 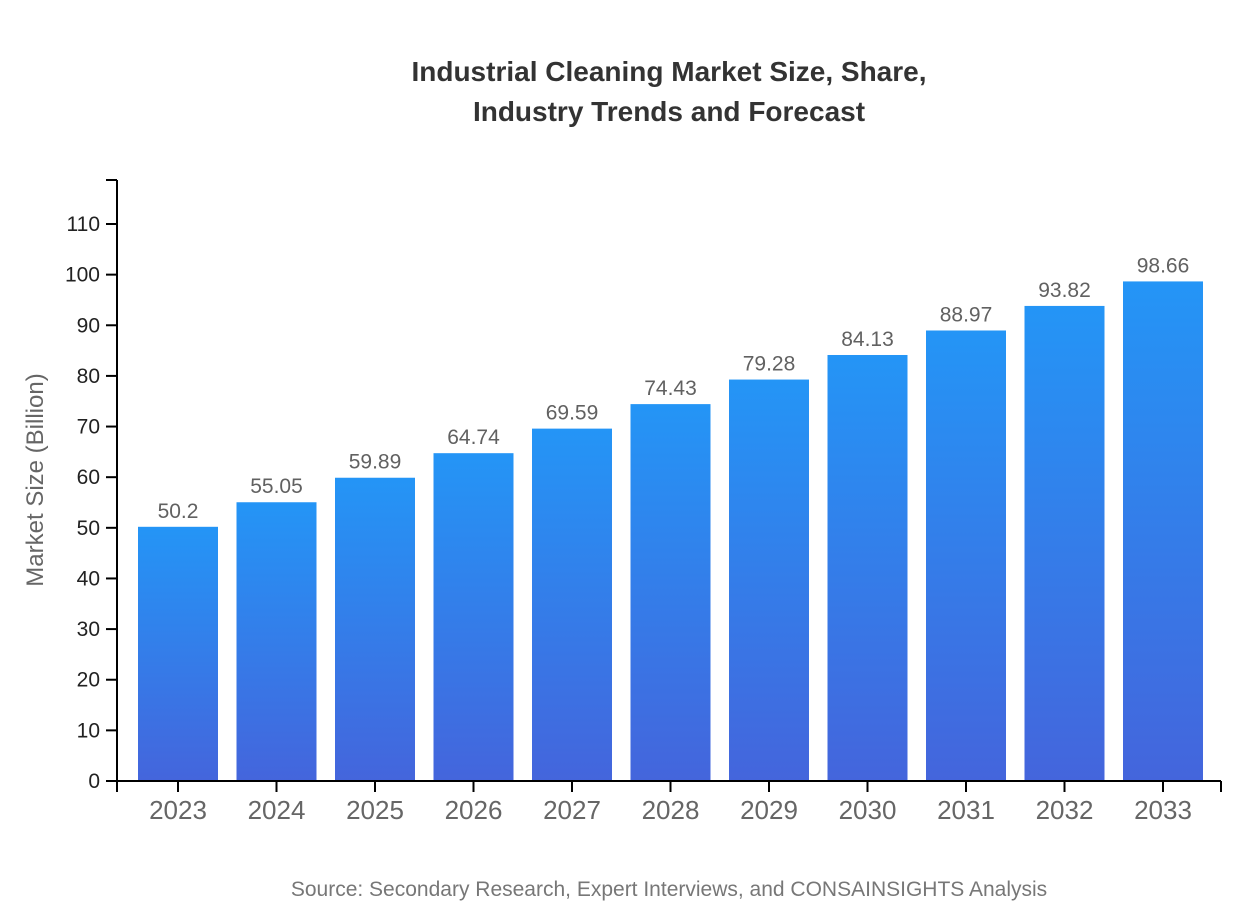 What do you see at coordinates (375, 462) in the screenshot?
I see `value-label-2025: 59.89` at bounding box center [375, 462].